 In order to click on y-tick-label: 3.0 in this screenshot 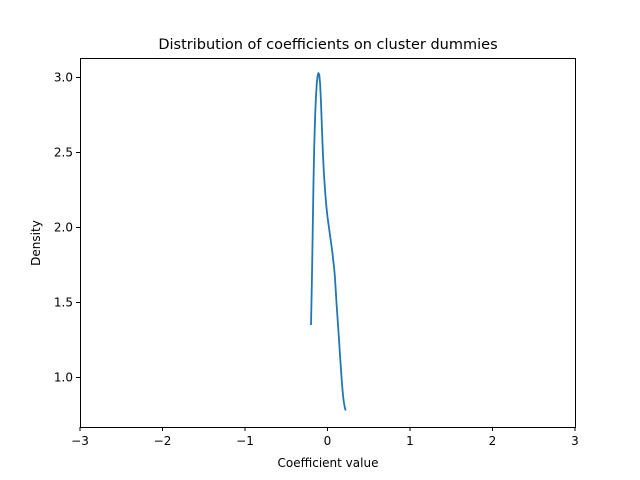, I will do `click(63, 78)`.